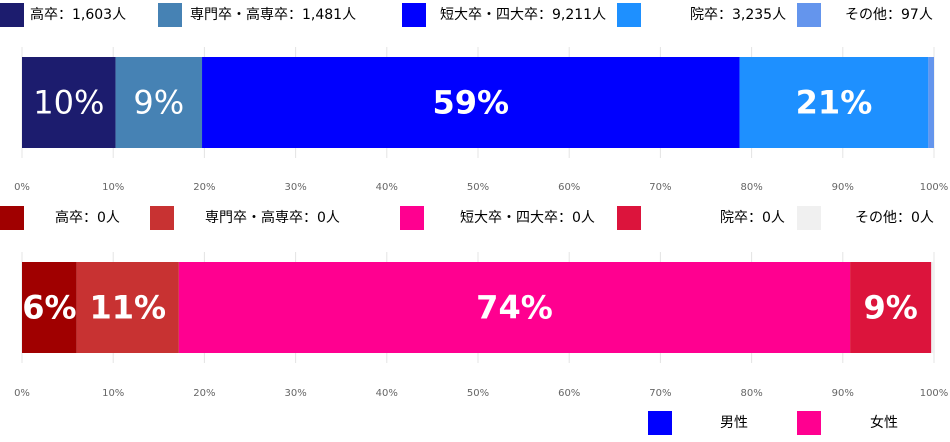 Image resolution: width=950 pixels, height=442 pixels. I want to click on legend-label: 高卒：1,603人, so click(78, 14).